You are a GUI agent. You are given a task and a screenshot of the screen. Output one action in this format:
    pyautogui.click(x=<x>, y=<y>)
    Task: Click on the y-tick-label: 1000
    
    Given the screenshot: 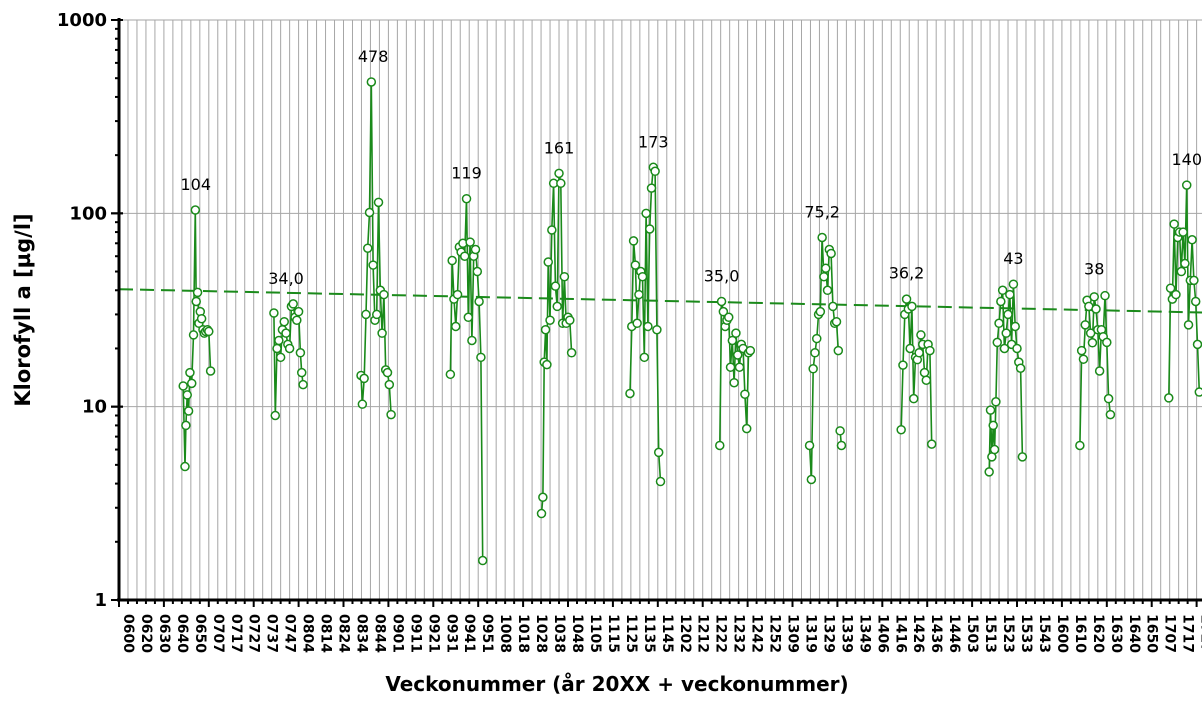 What is the action you would take?
    pyautogui.click(x=82, y=20)
    